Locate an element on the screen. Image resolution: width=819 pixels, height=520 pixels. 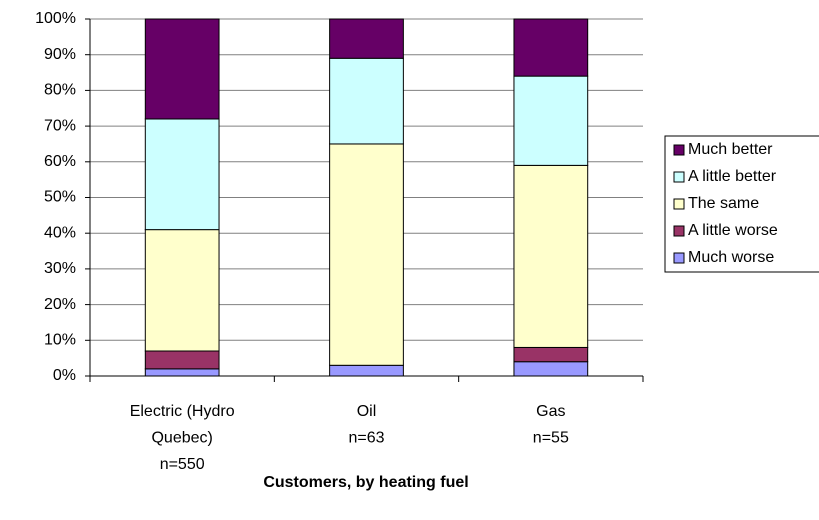
y-tick-label: 70% is located at coordinates (60, 125).